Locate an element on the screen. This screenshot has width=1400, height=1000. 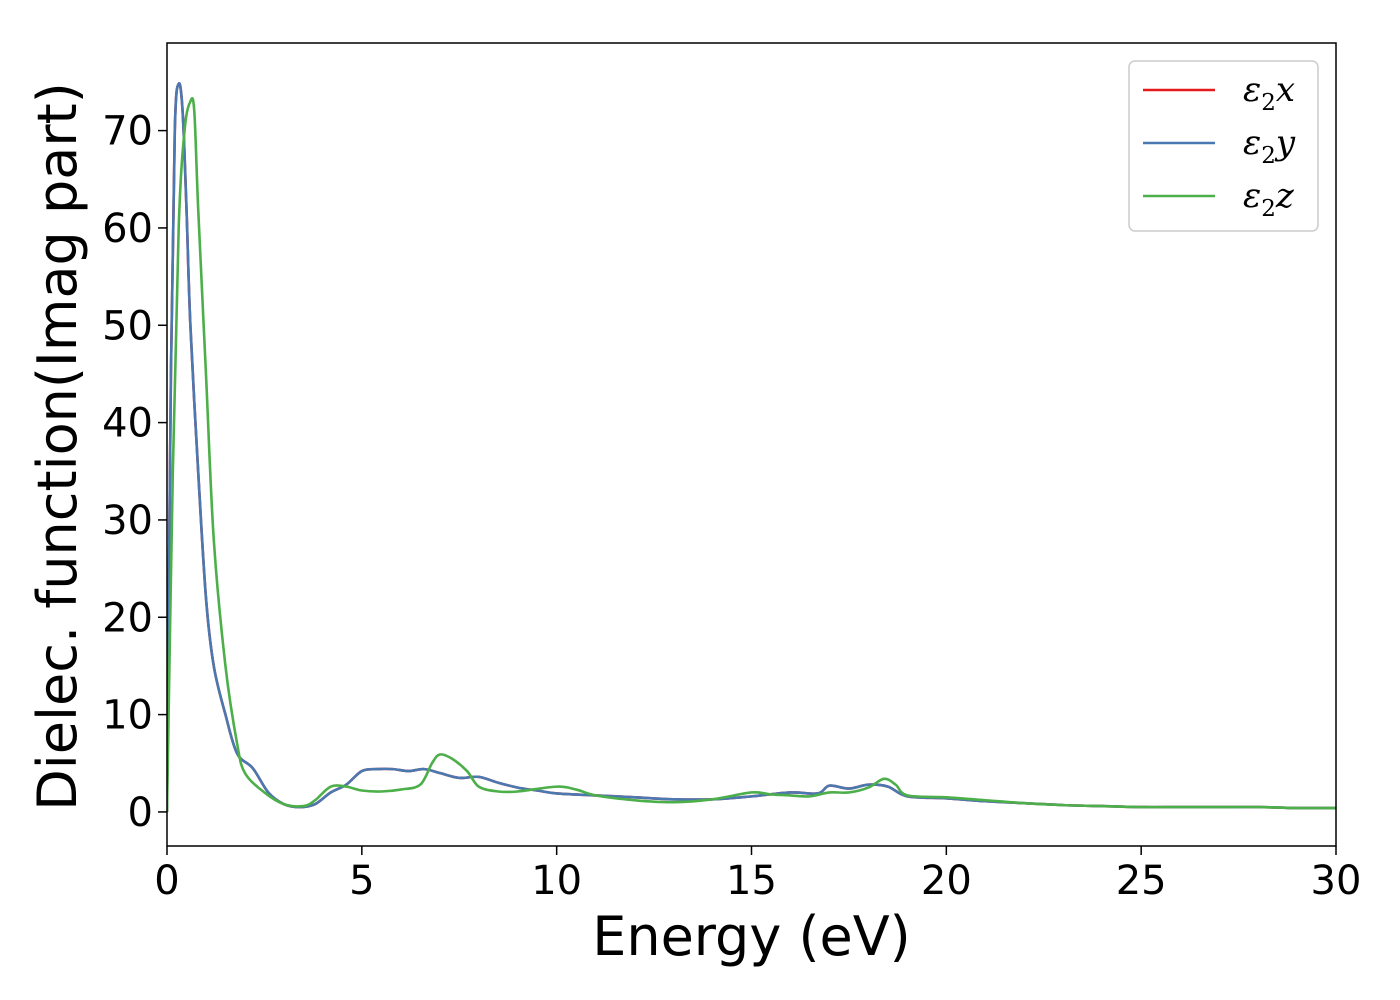
legend: ε2x ε2y ε2z is located at coordinates (1223, 146).